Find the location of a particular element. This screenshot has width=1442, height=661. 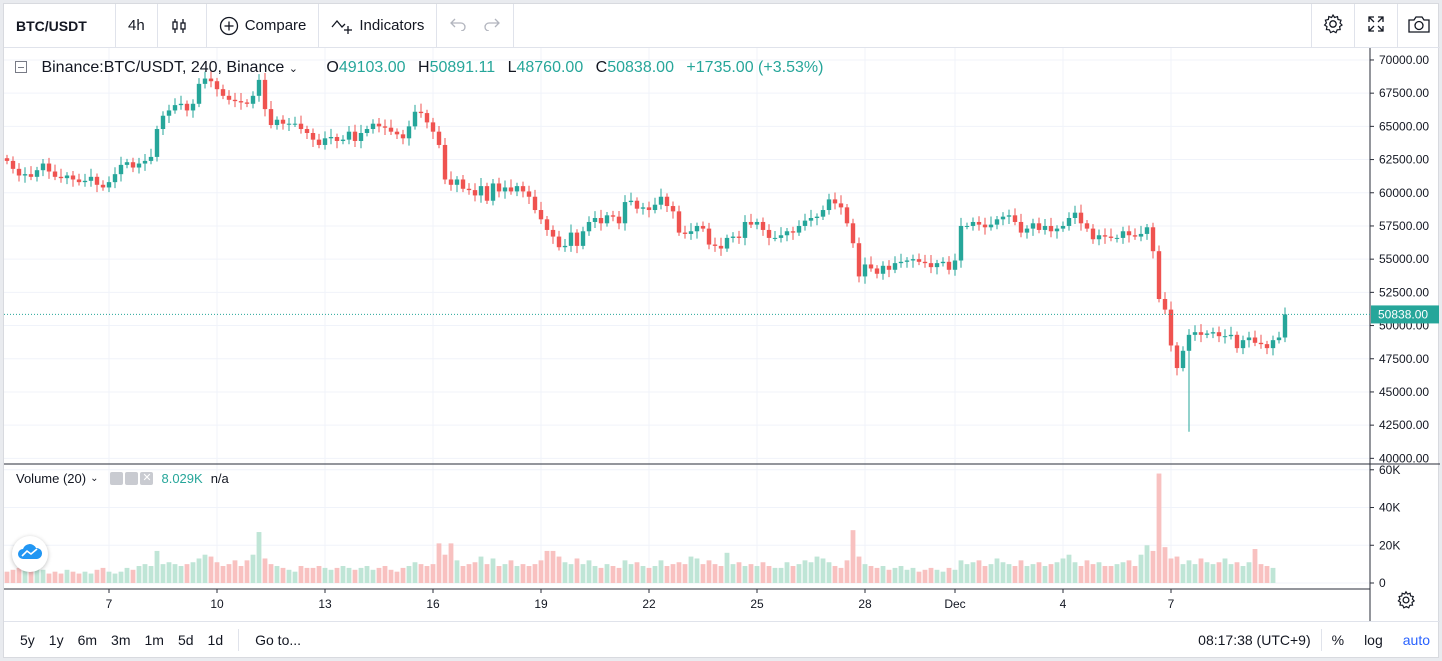

symbol-button: BTC/USDT is located at coordinates (60, 25).